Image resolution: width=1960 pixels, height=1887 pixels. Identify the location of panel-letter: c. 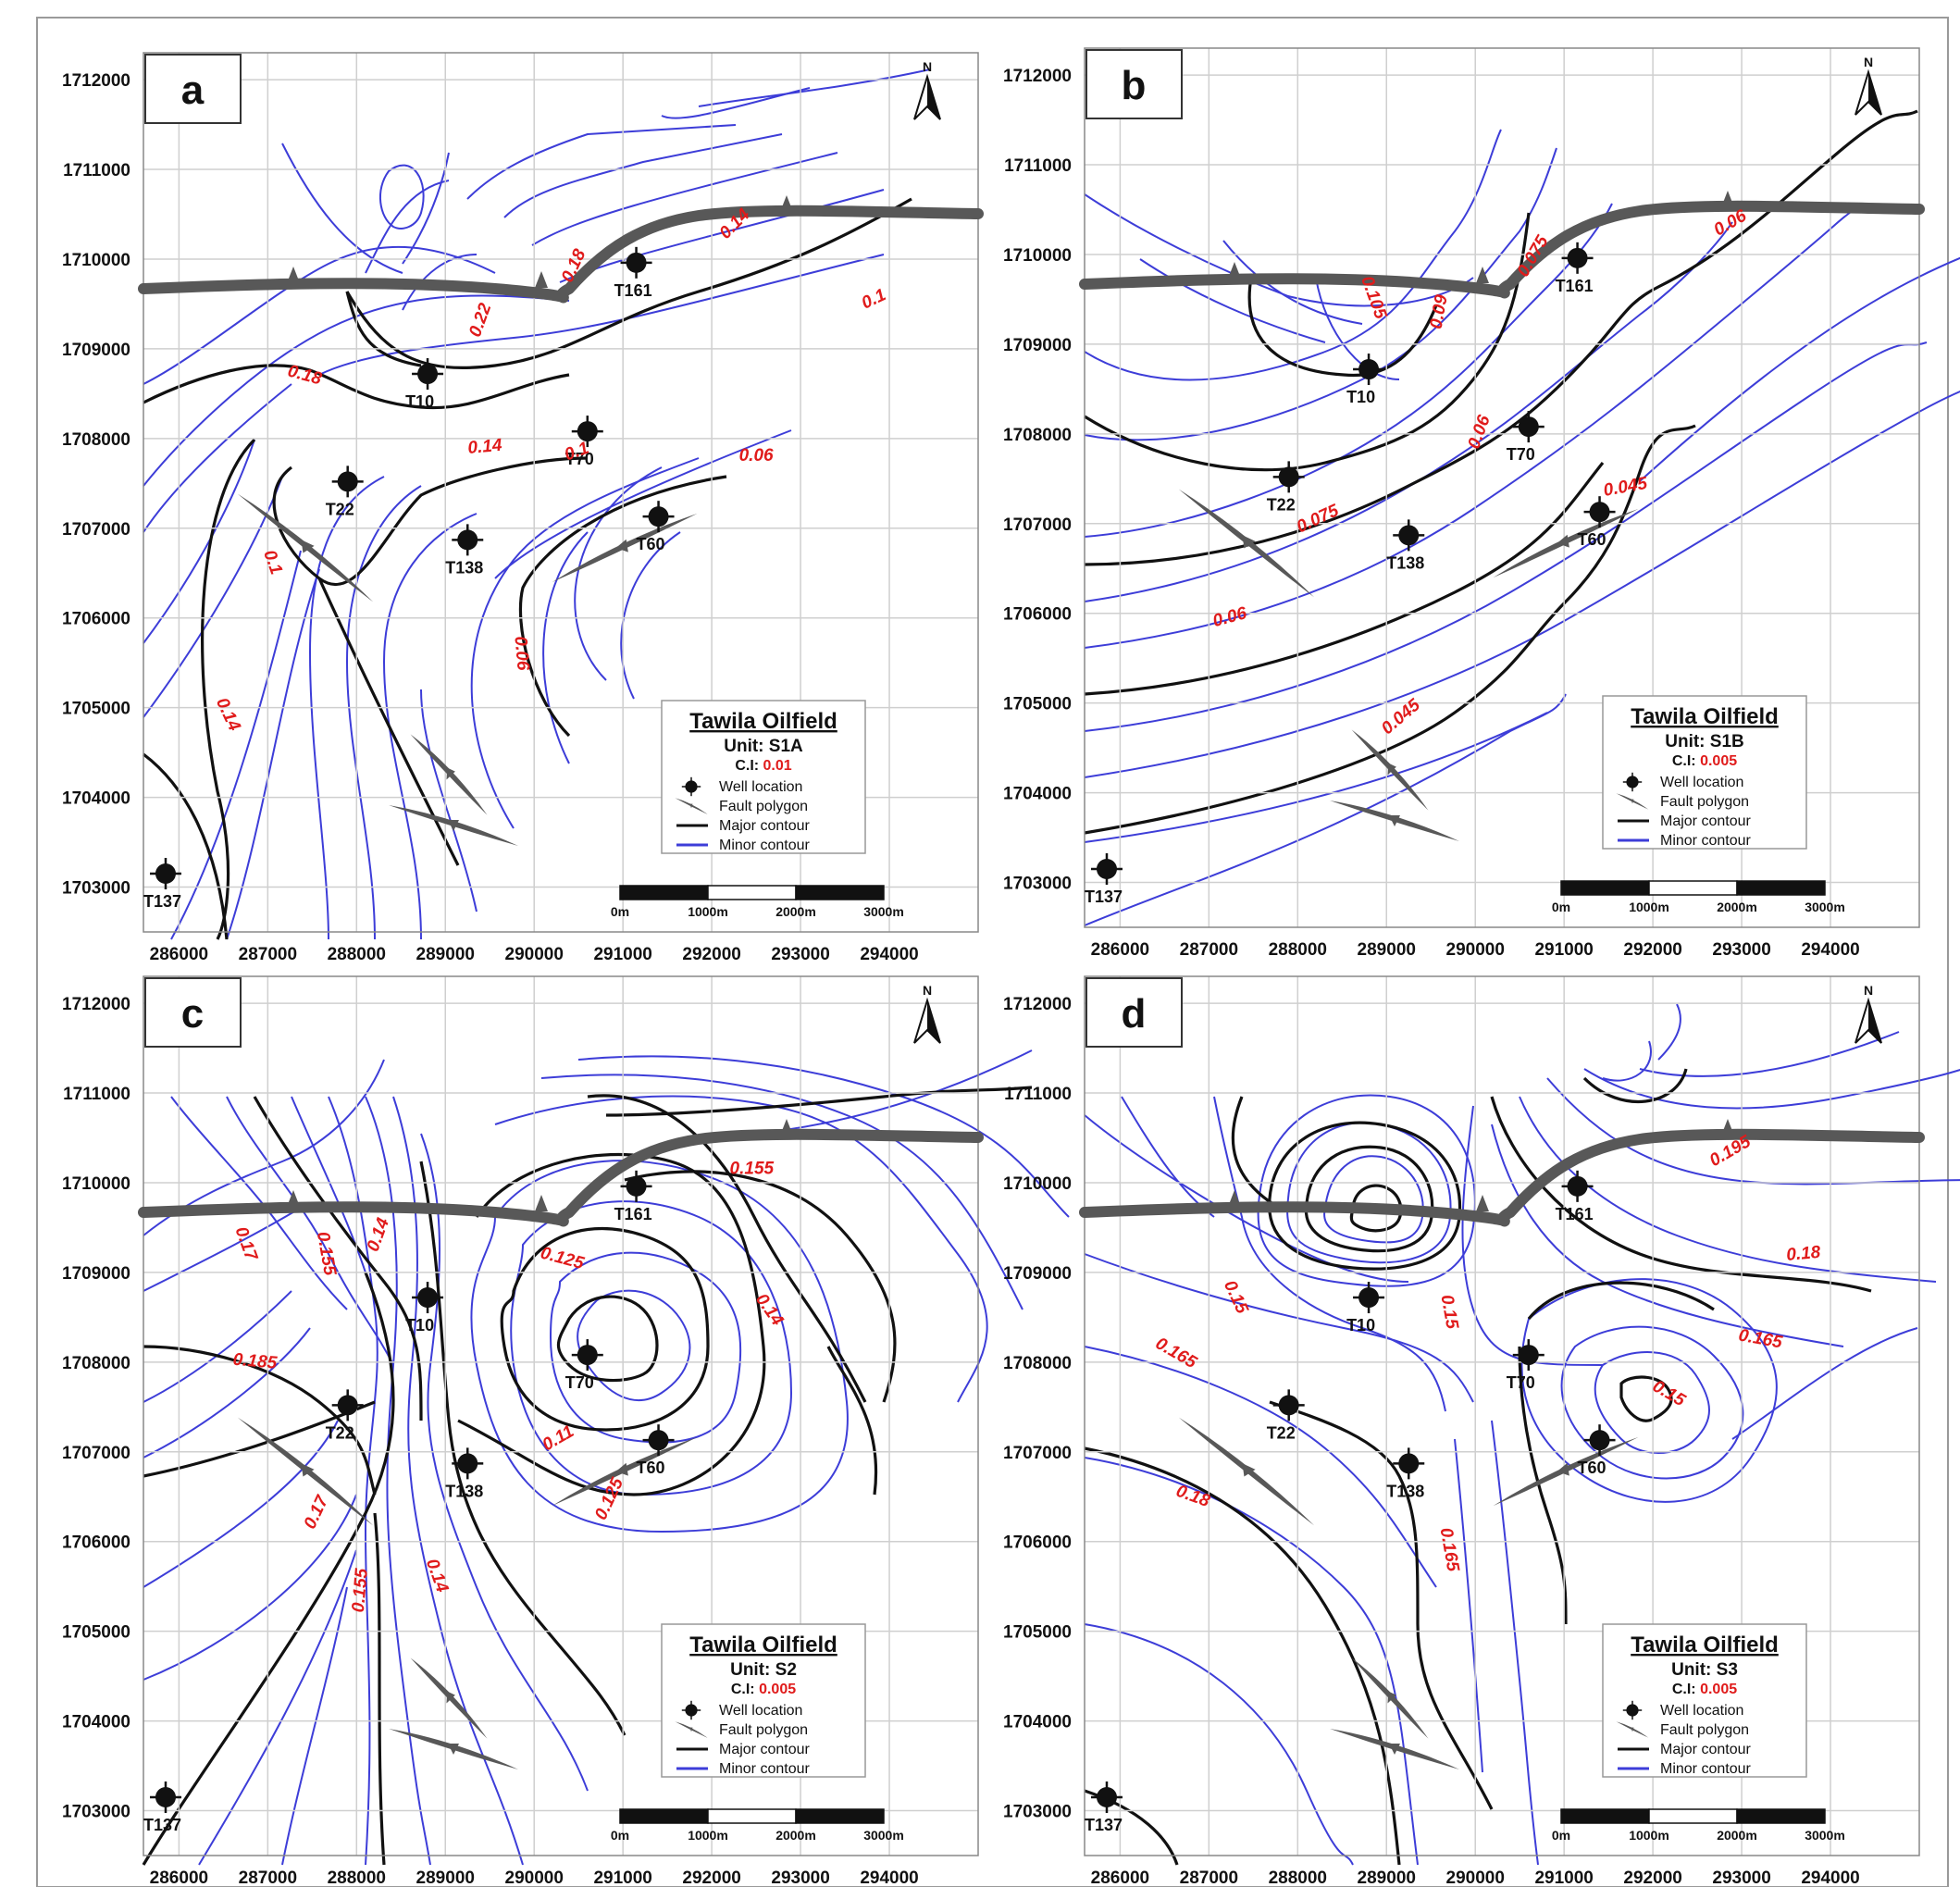
(192, 1014).